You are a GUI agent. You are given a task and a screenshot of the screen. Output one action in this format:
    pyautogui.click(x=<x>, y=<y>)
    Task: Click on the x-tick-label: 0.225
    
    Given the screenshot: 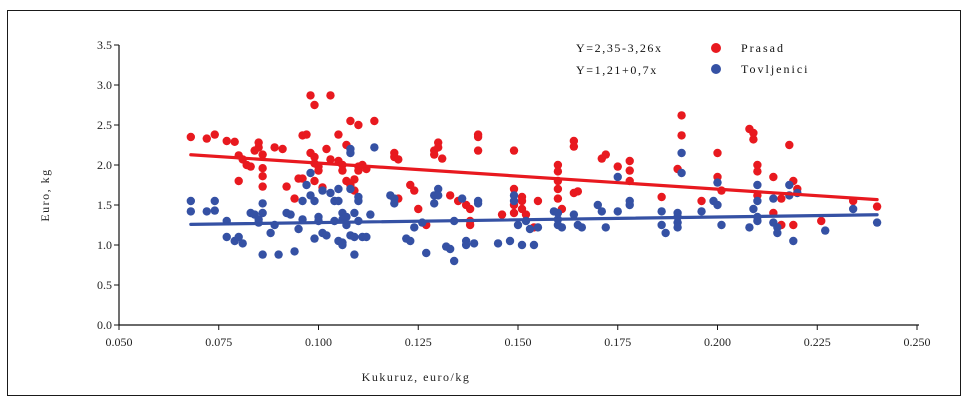 What is the action you would take?
    pyautogui.click(x=817, y=342)
    